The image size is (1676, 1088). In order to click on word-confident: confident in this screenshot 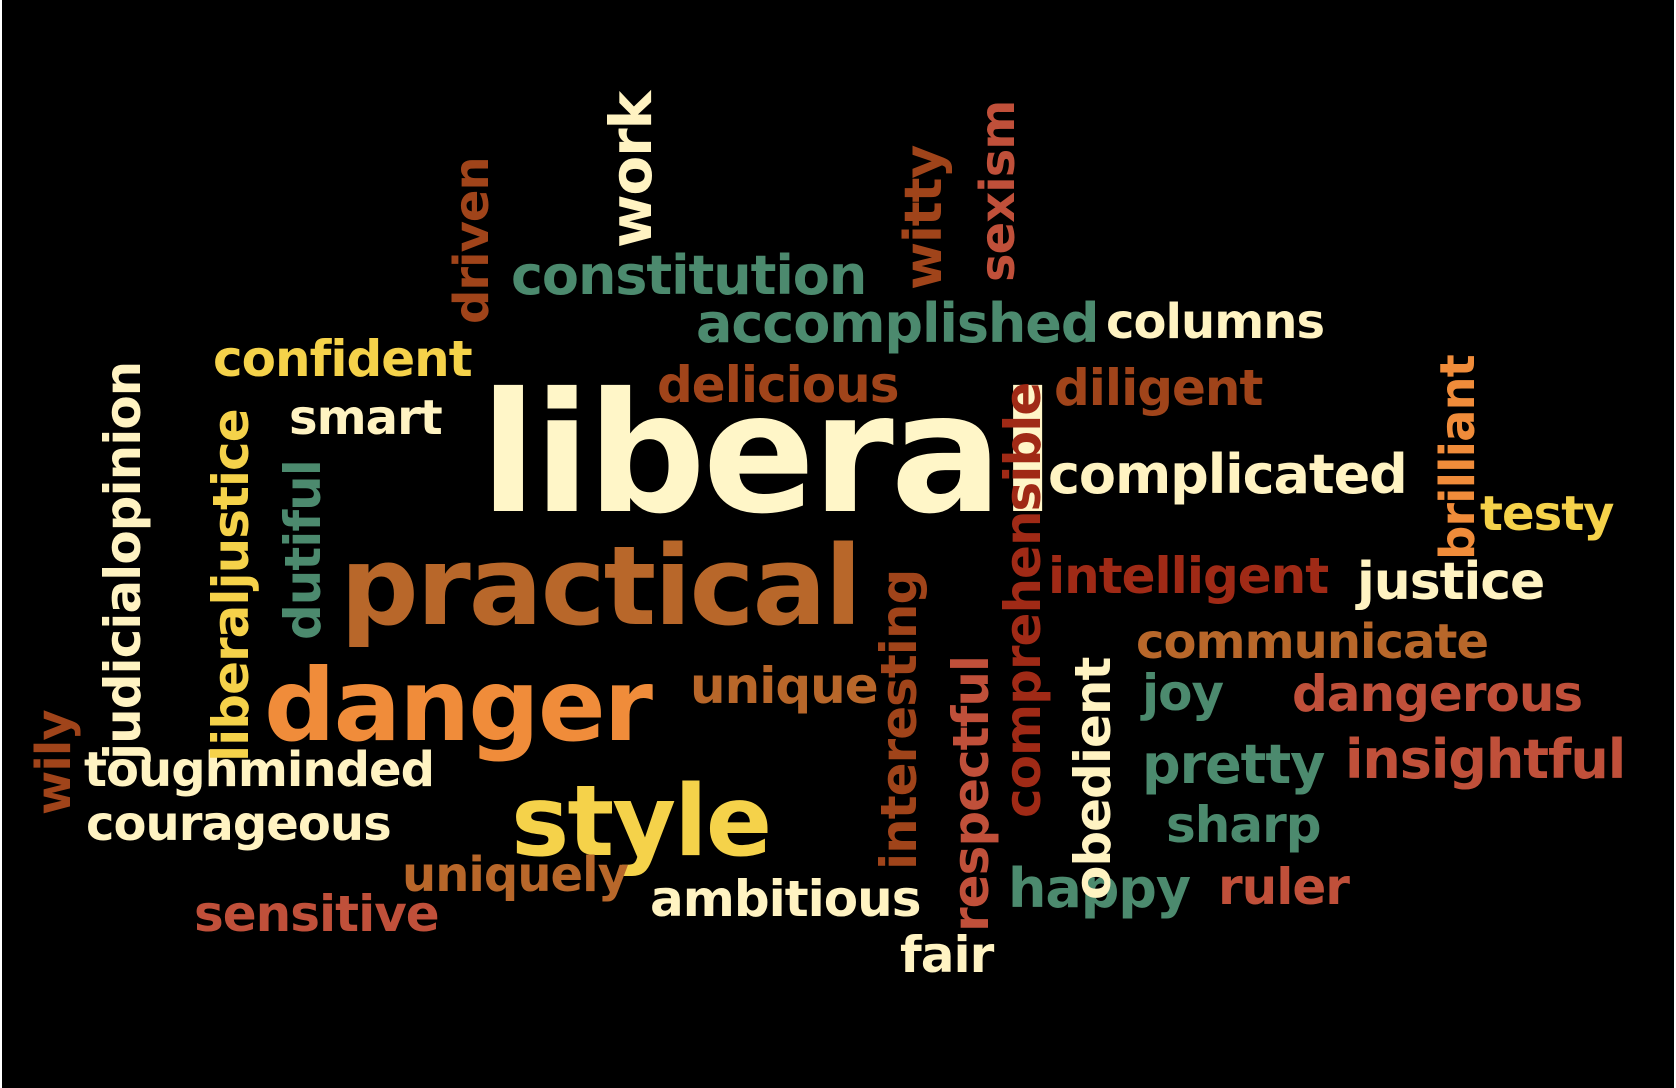, I will do `click(343, 359)`.